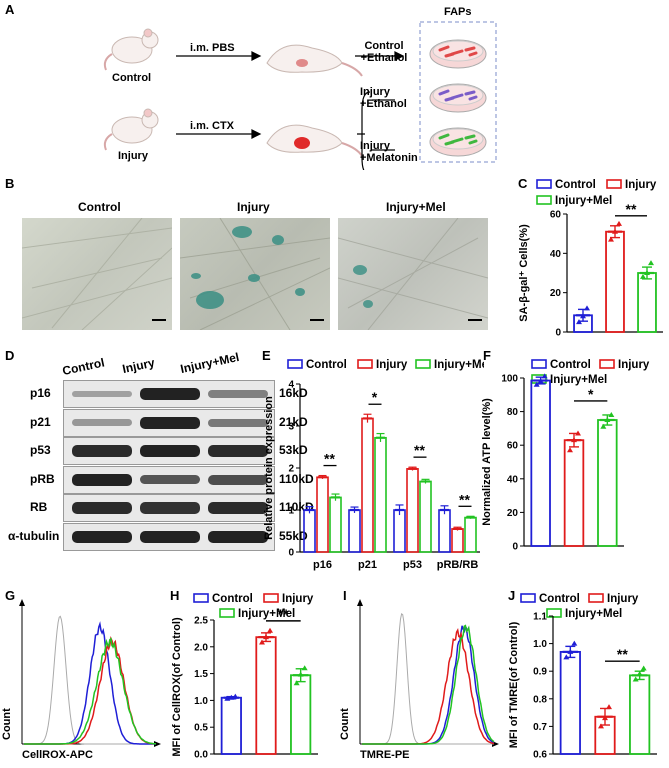 The image size is (669, 768). Describe the element at coordinates (266, 355) in the screenshot. I see `panel-letter-e: E` at that location.